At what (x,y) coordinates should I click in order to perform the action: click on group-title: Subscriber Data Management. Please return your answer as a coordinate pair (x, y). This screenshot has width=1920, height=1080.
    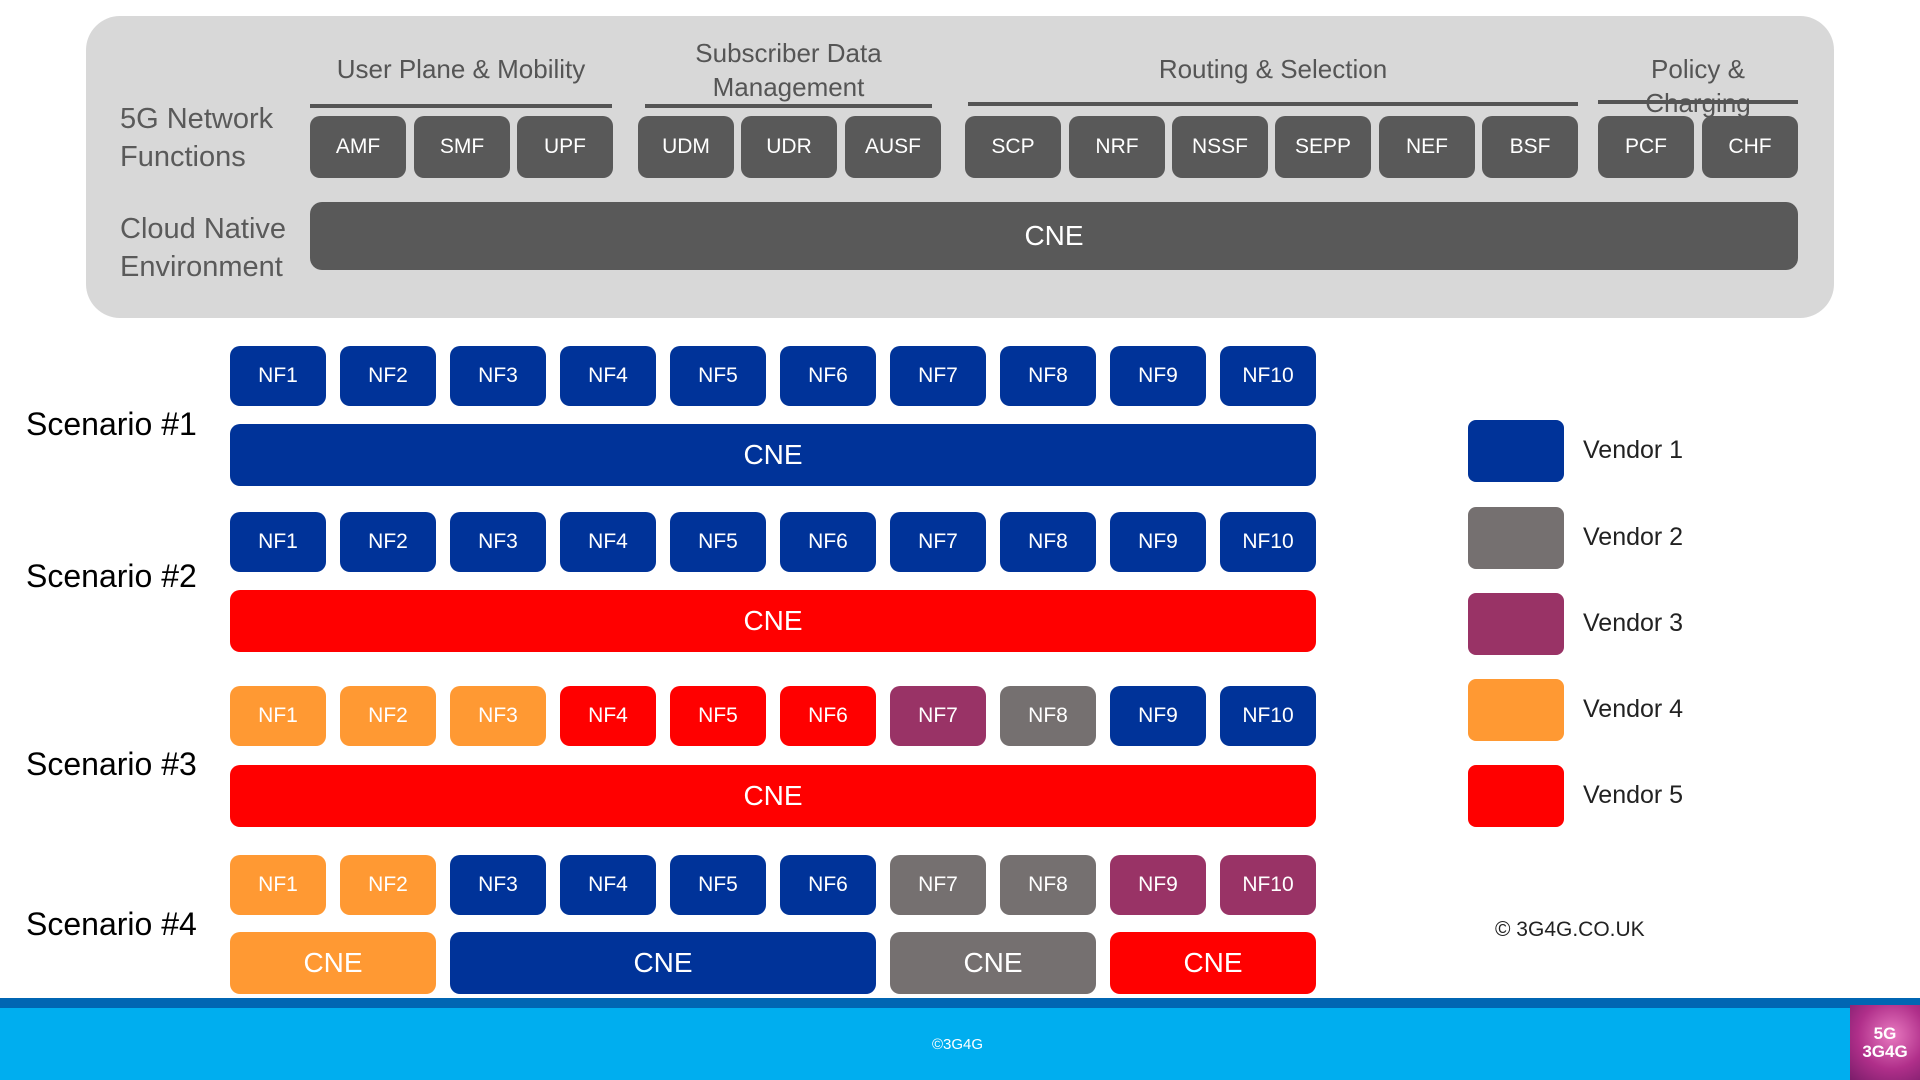
    Looking at the image, I should click on (788, 70).